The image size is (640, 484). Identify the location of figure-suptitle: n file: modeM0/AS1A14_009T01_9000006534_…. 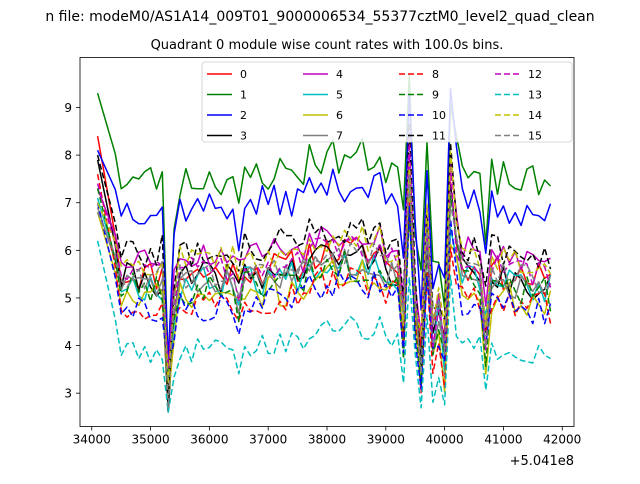
(319, 17).